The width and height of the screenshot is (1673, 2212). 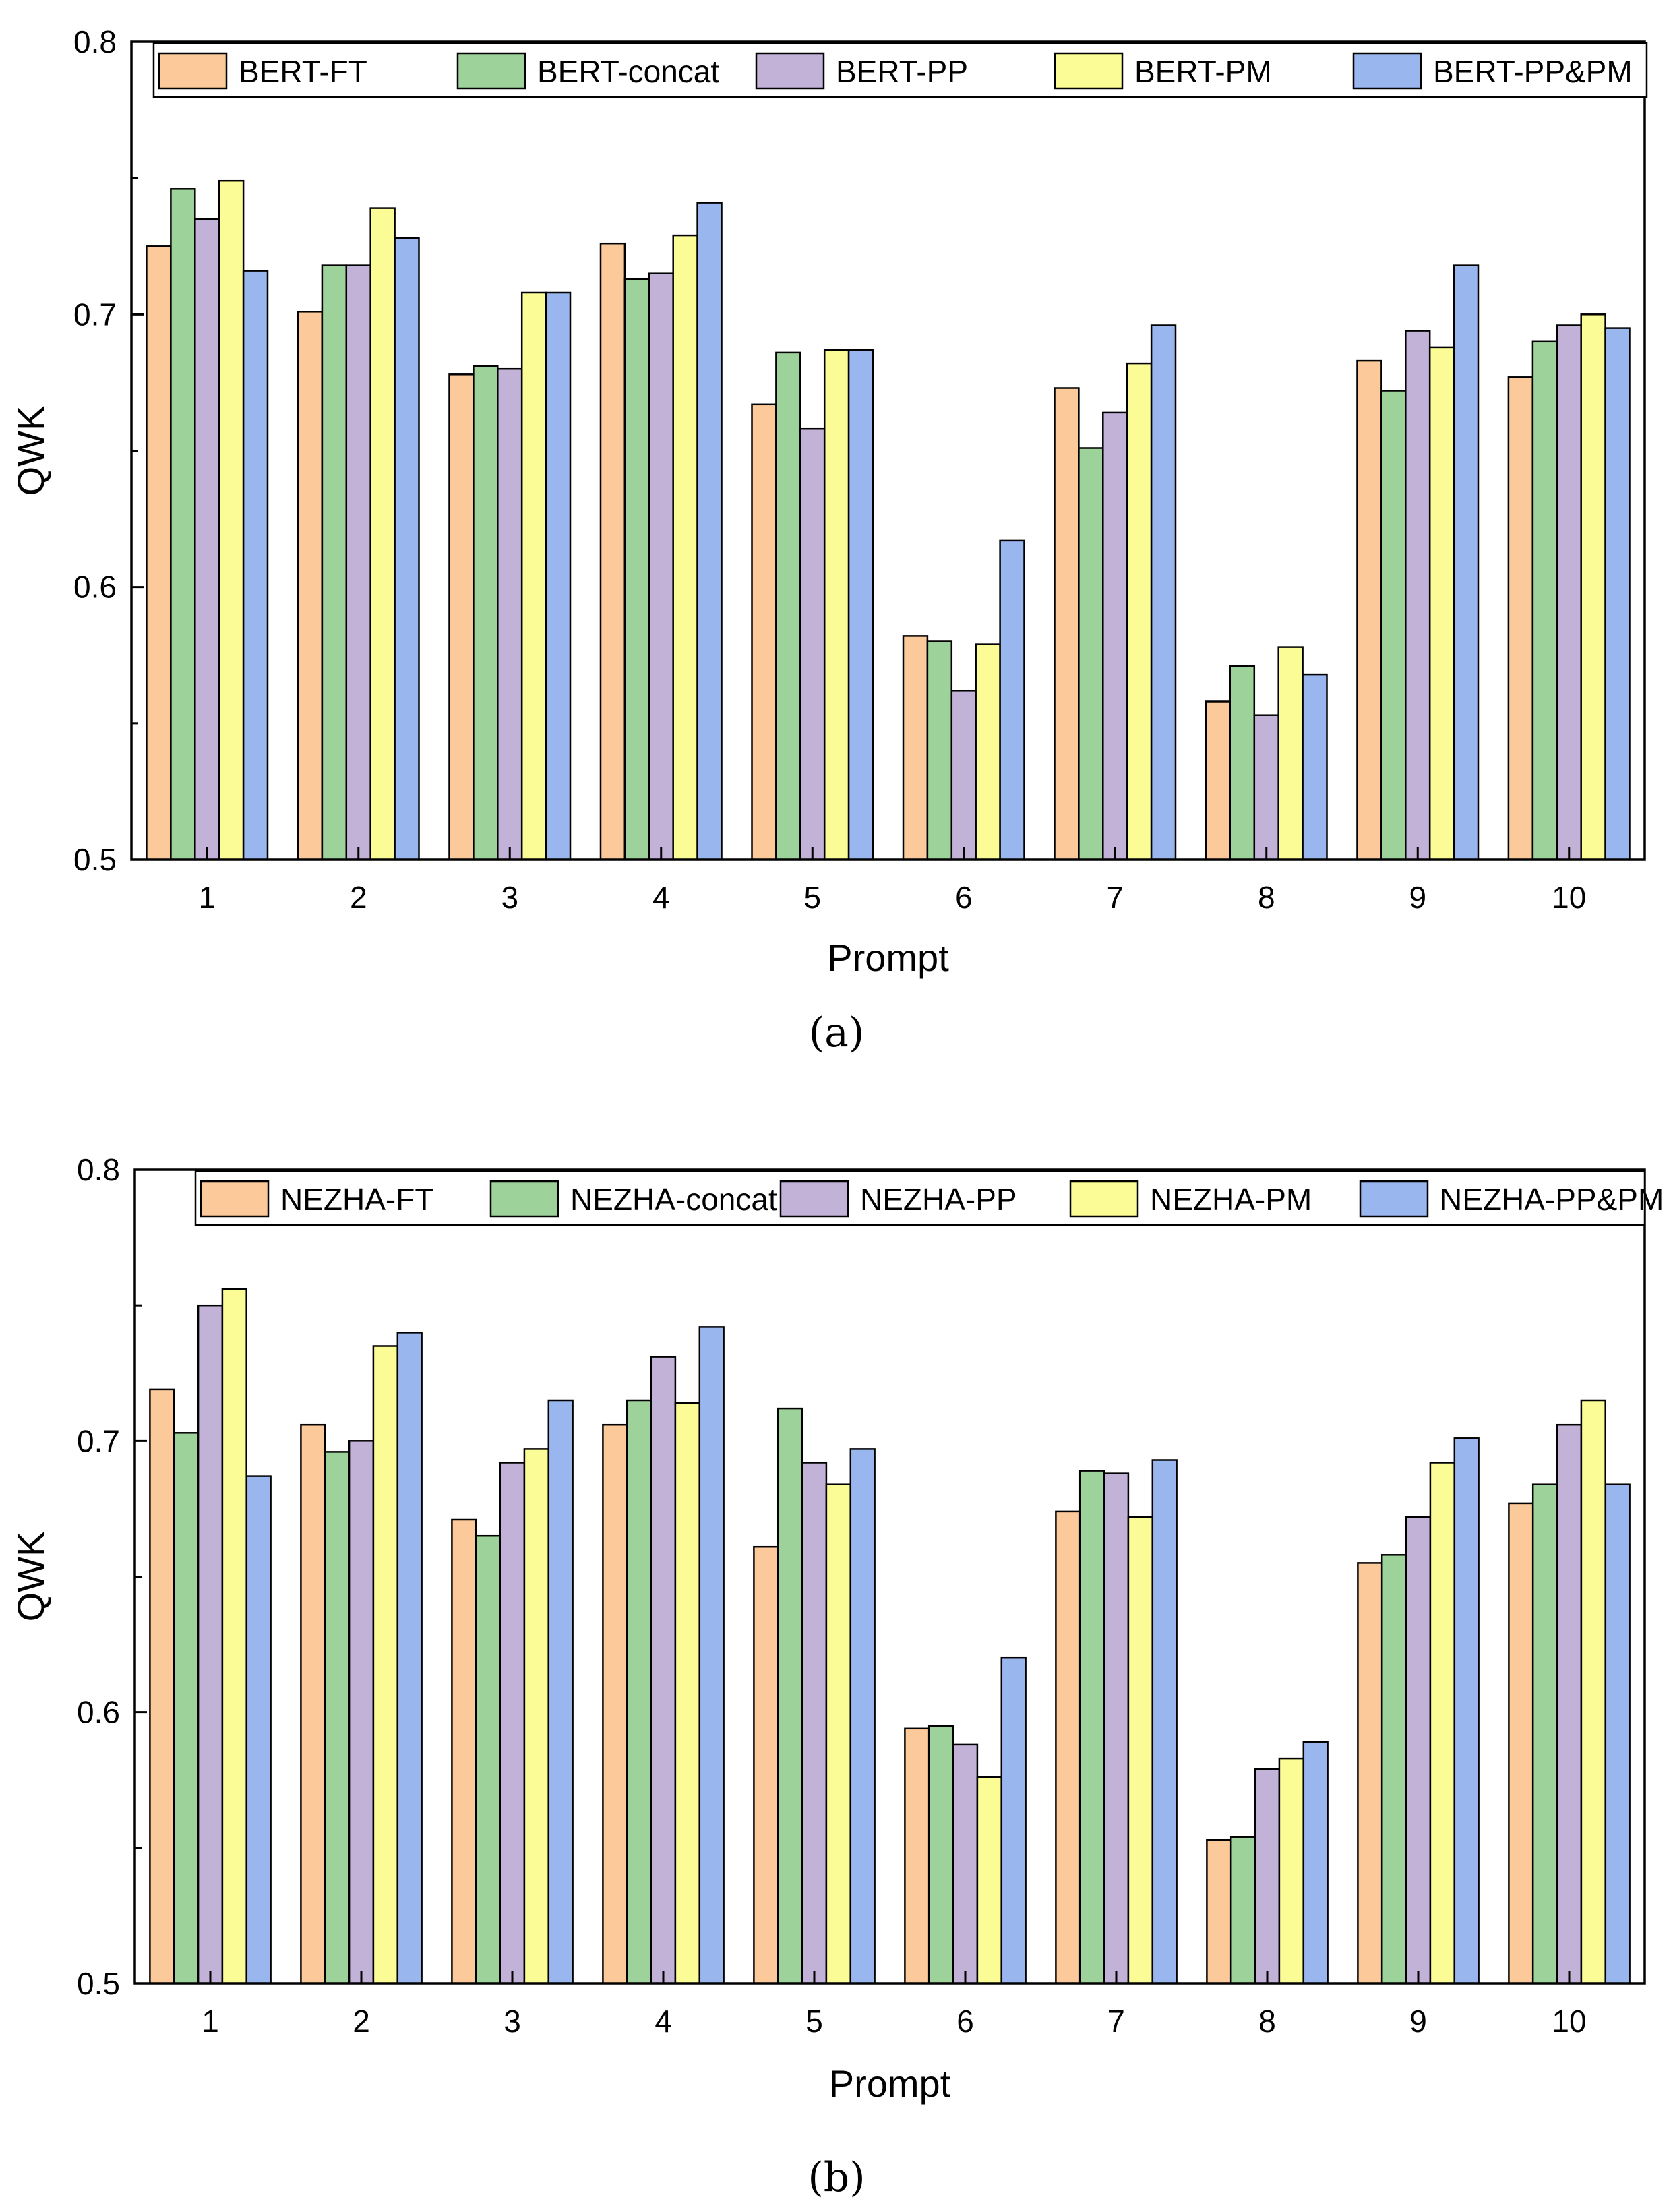 What do you see at coordinates (560, 1692) in the screenshot?
I see `bar-NEZHA-PP&PM-prompt-3` at bounding box center [560, 1692].